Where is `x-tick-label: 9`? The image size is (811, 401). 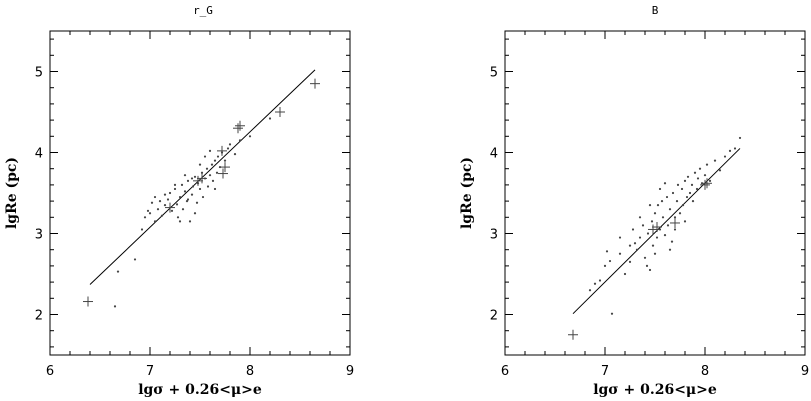
x-tick-label: 9 is located at coordinates (805, 371).